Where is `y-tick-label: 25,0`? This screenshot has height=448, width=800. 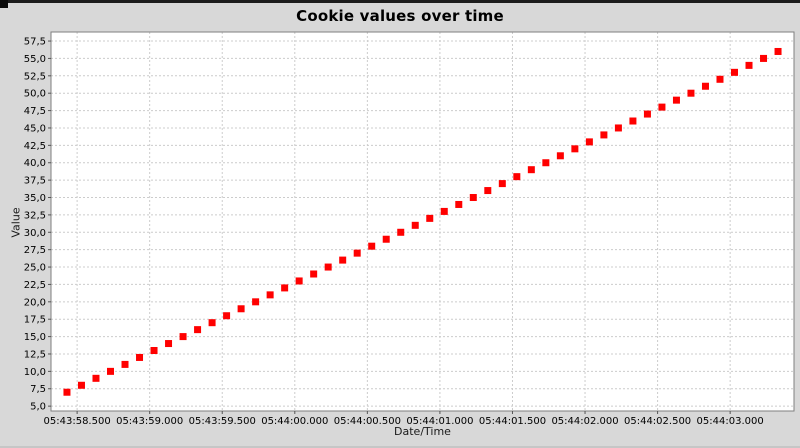
y-tick-label: 25,0 is located at coordinates (35, 268).